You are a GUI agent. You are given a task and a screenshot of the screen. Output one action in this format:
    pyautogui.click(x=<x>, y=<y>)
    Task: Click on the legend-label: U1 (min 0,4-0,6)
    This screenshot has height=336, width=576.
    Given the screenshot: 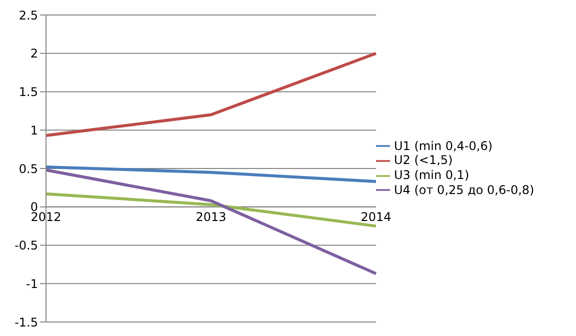 What is the action you would take?
    pyautogui.click(x=443, y=145)
    